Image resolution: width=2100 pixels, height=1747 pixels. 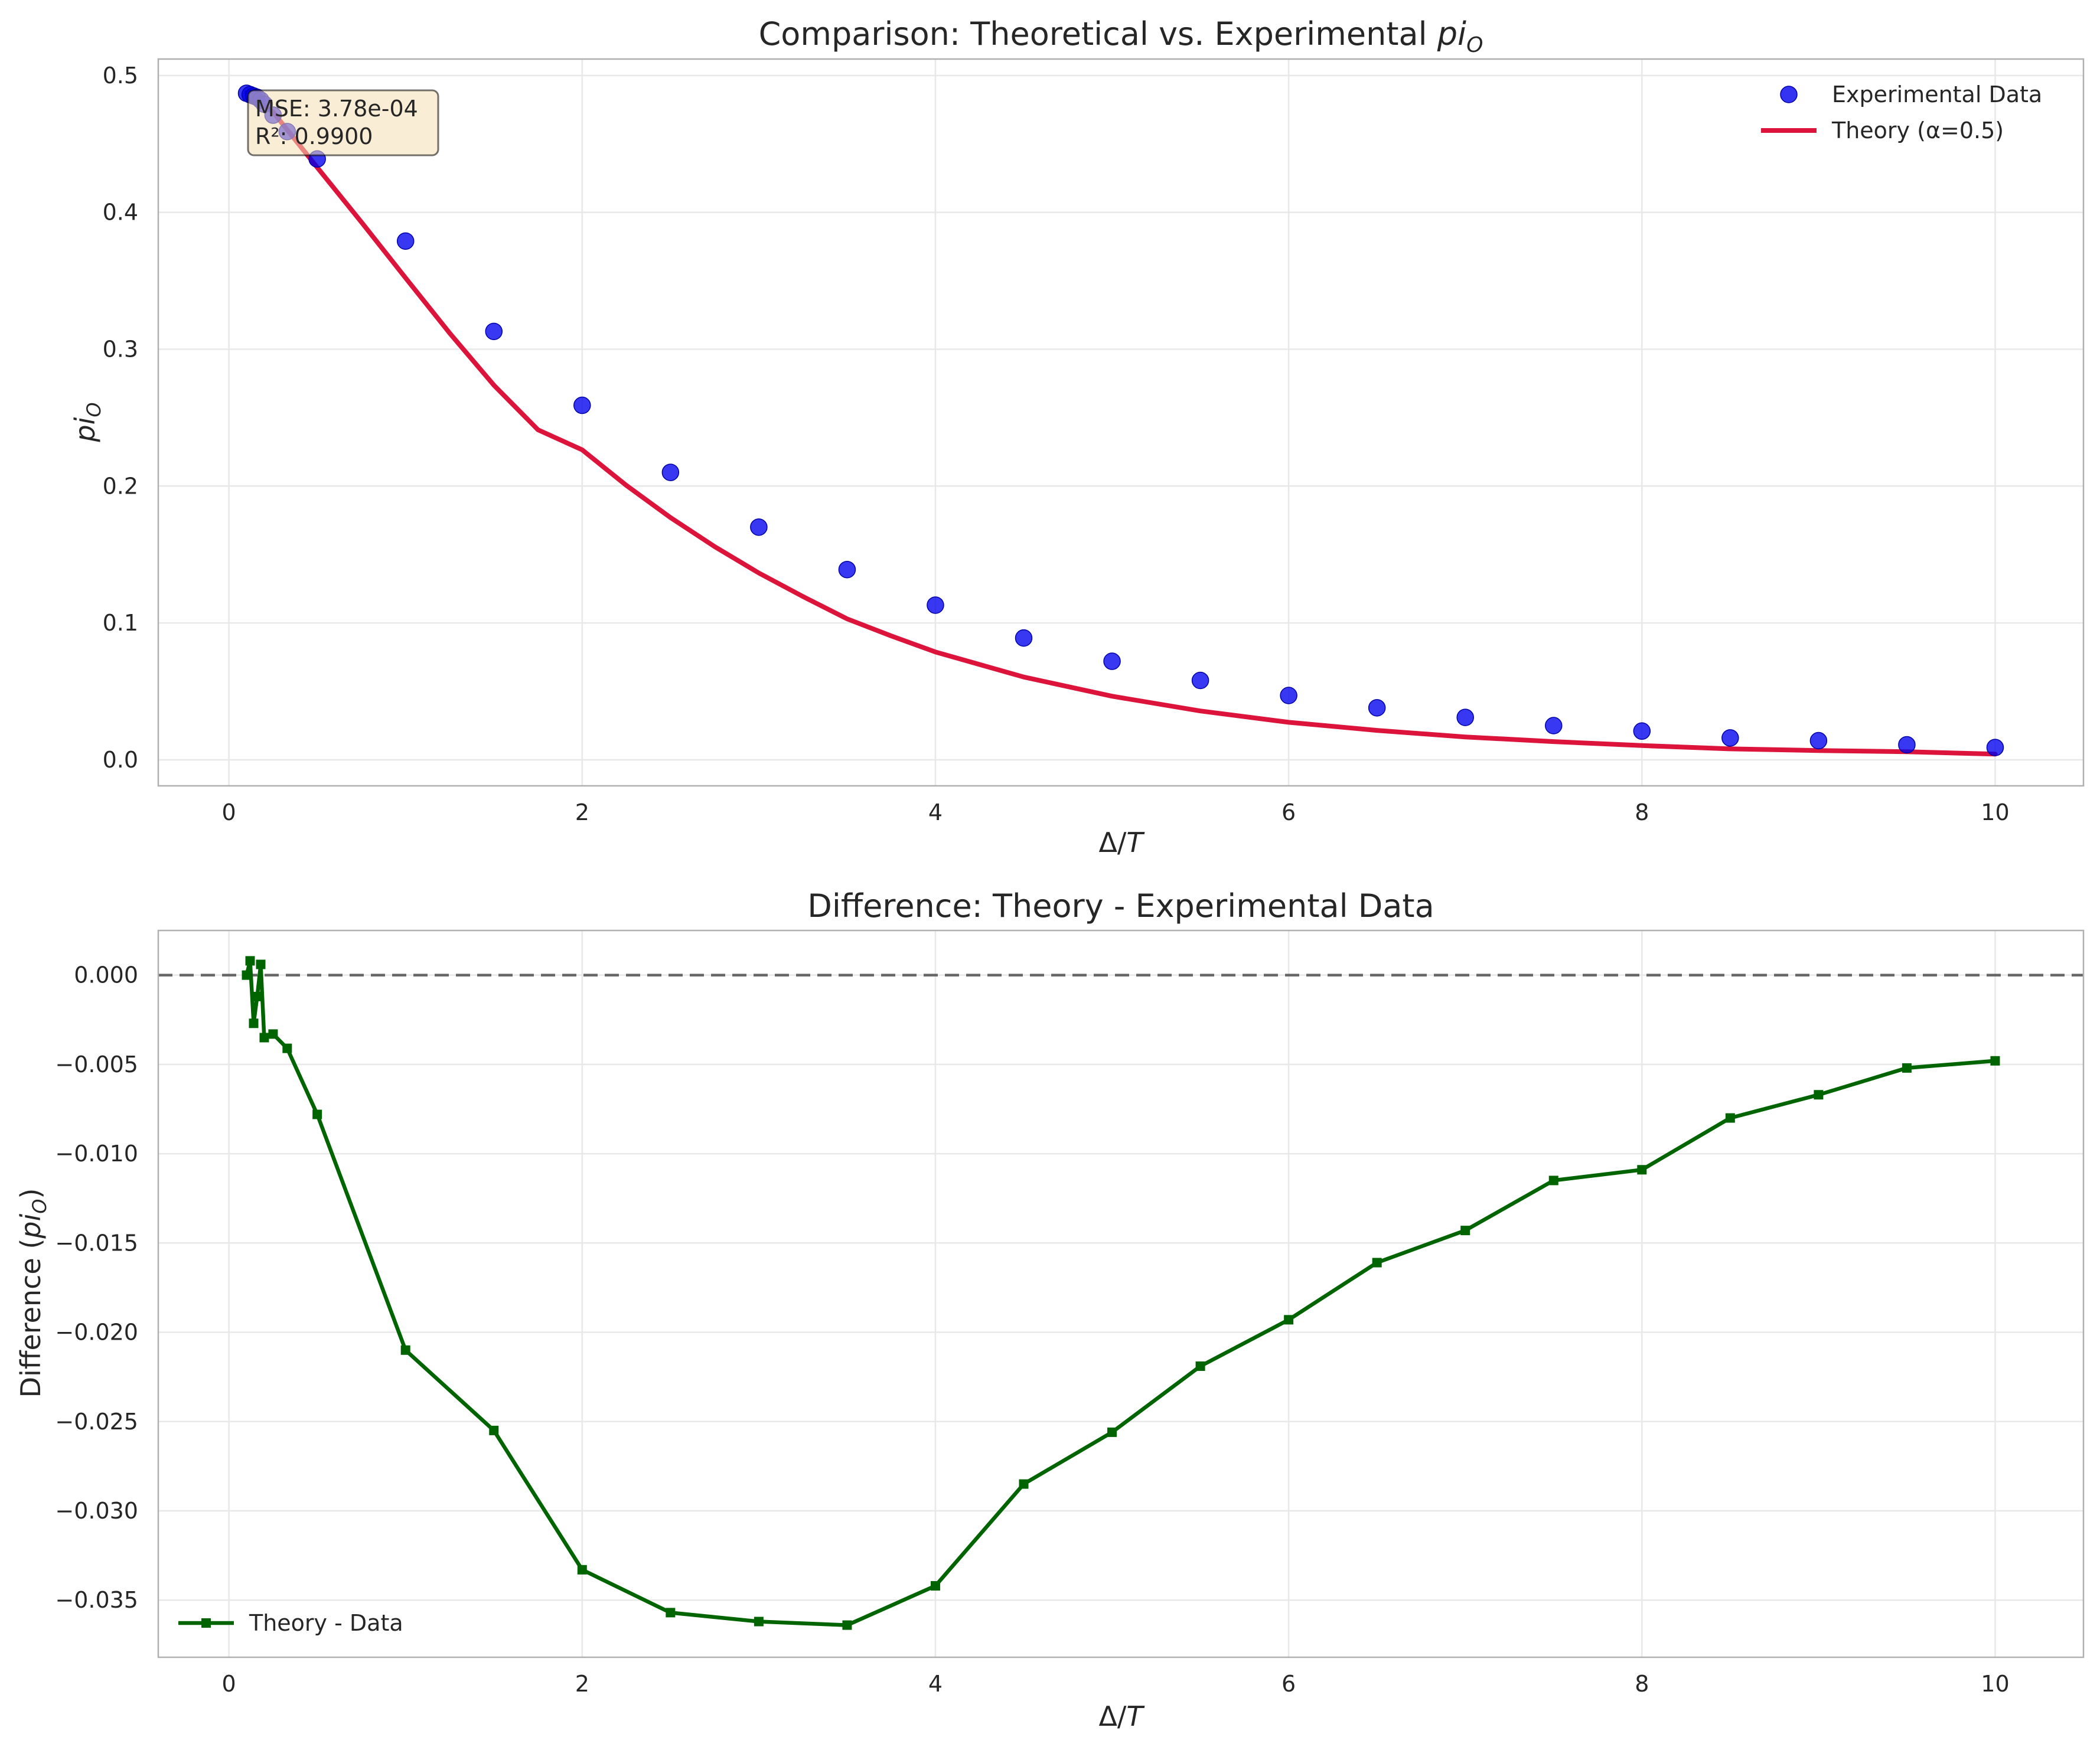 I want to click on legend-experimental-marker, so click(x=1789, y=94).